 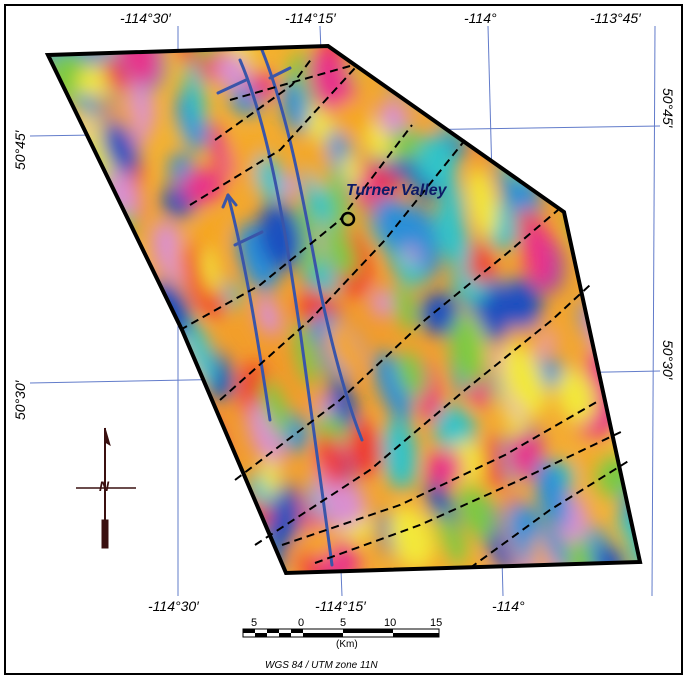 What do you see at coordinates (321, 665) in the screenshot?
I see `datum-label: WGS 84 / UTM zone 11N` at bounding box center [321, 665].